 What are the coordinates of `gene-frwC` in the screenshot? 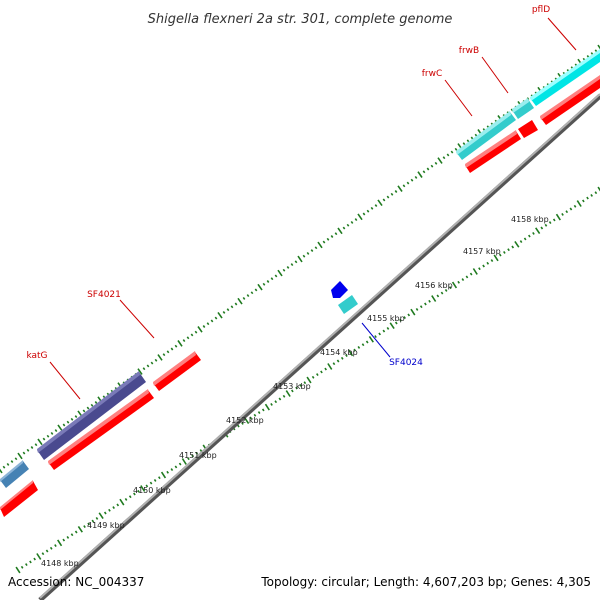 It's located at (486, 135).